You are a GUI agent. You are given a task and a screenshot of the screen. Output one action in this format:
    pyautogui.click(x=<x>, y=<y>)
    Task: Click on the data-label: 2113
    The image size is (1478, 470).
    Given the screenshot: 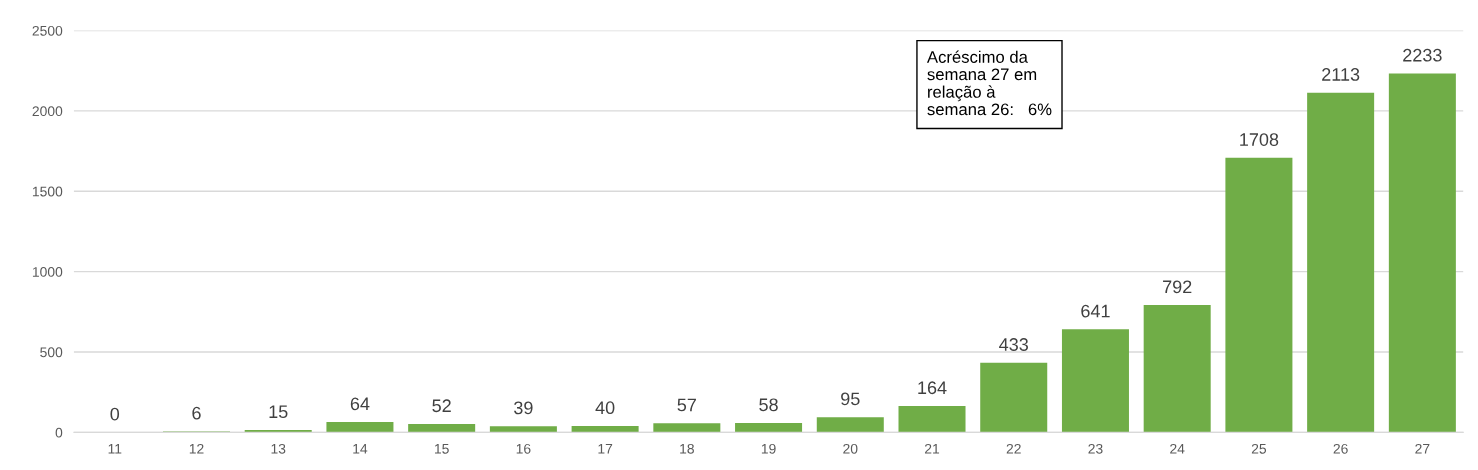 What is the action you would take?
    pyautogui.click(x=1341, y=74)
    